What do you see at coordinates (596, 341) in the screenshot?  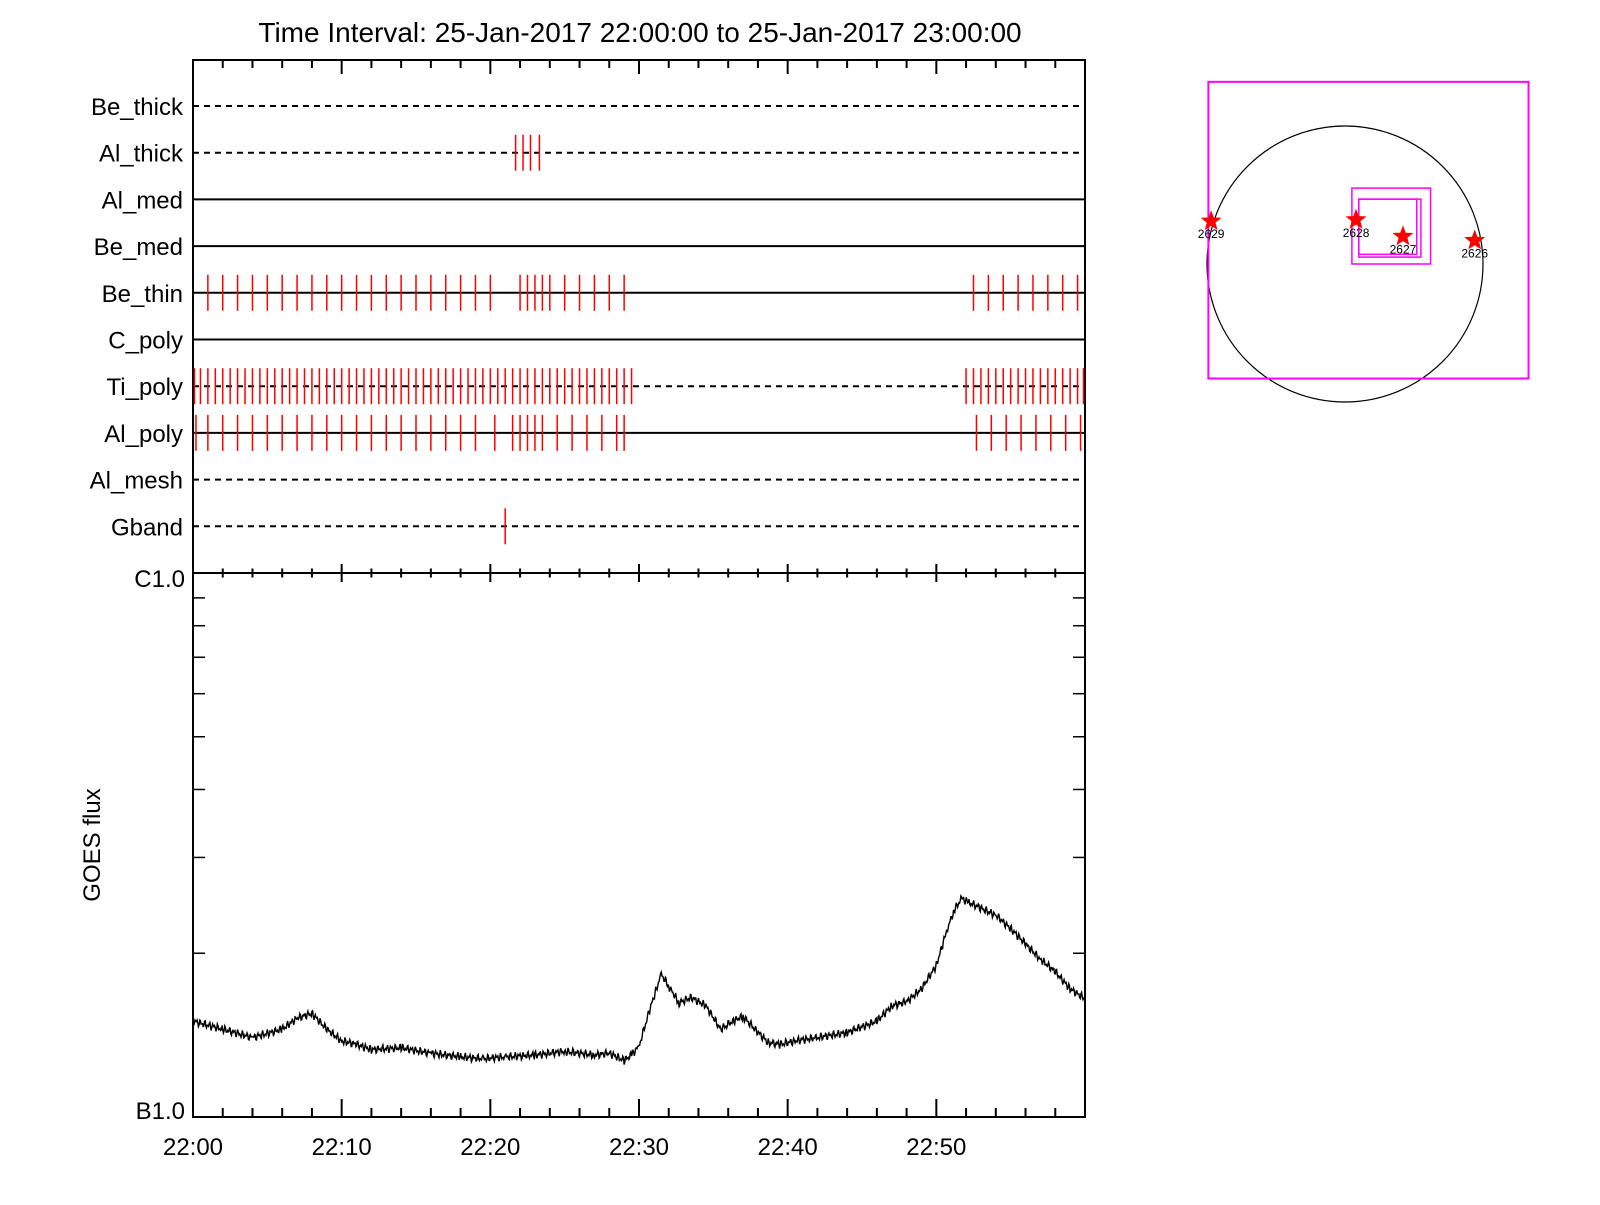 I see `timeline-row-c-poly: C_poly` at bounding box center [596, 341].